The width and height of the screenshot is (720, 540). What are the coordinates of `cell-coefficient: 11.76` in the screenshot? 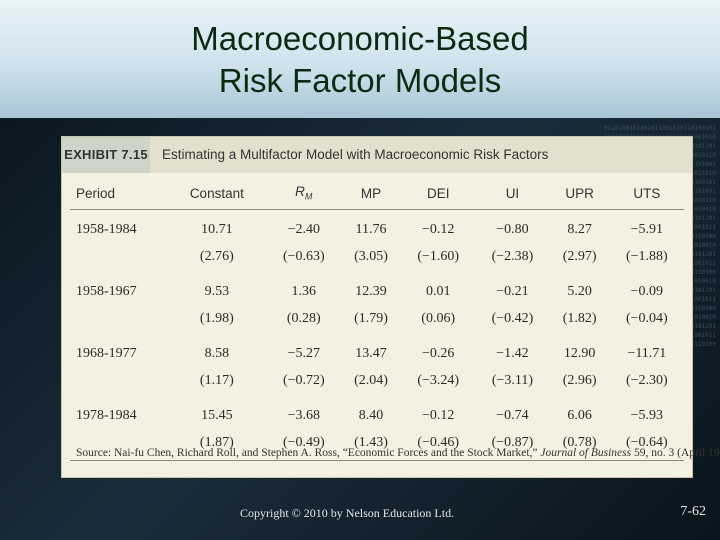 It's located at (371, 229).